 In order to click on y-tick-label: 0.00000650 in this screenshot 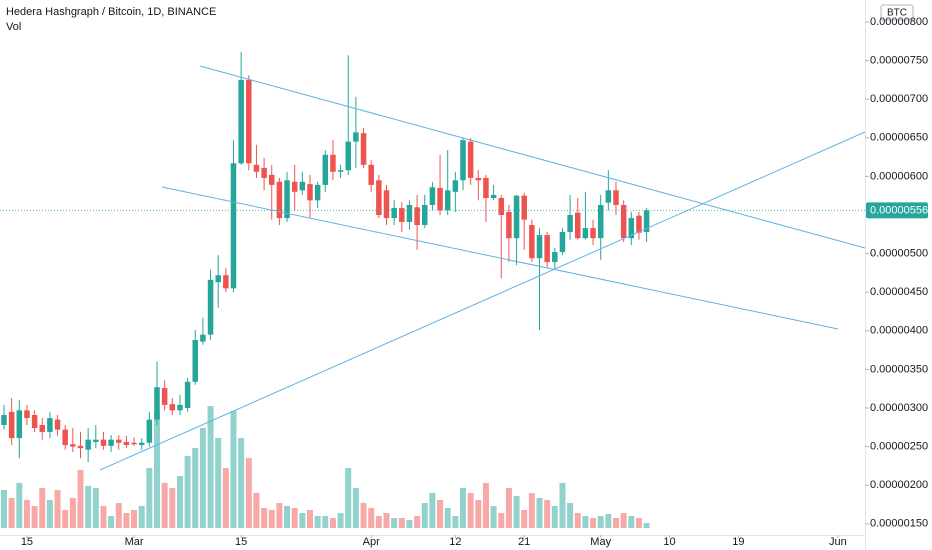, I will do `click(899, 138)`.